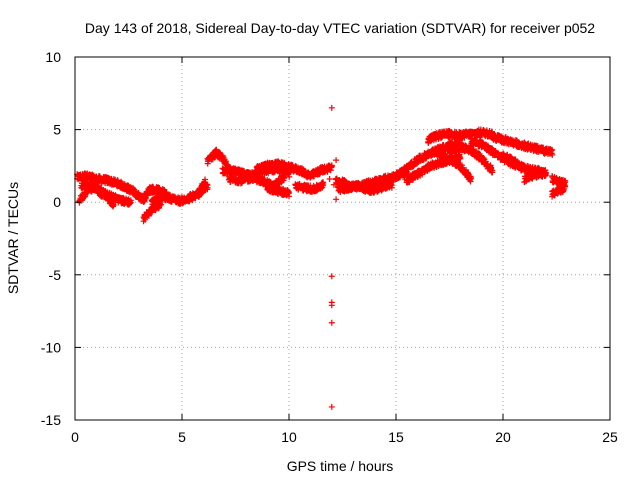 Image resolution: width=640 pixels, height=480 pixels. What do you see at coordinates (289, 437) in the screenshot?
I see `x-tick-label: 10` at bounding box center [289, 437].